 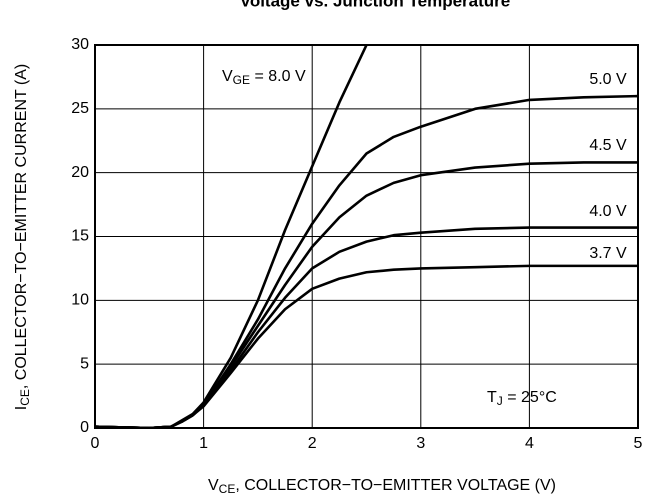 I want to click on y-tick-label: 15, so click(x=80, y=236).